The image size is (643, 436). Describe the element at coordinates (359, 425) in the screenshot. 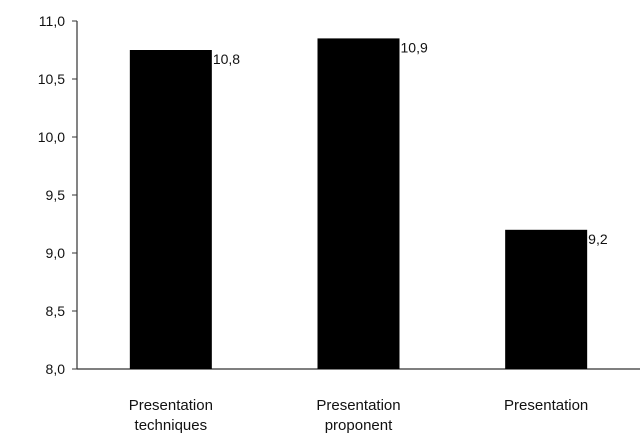

I see `x-tick-label-line: proponent` at that location.